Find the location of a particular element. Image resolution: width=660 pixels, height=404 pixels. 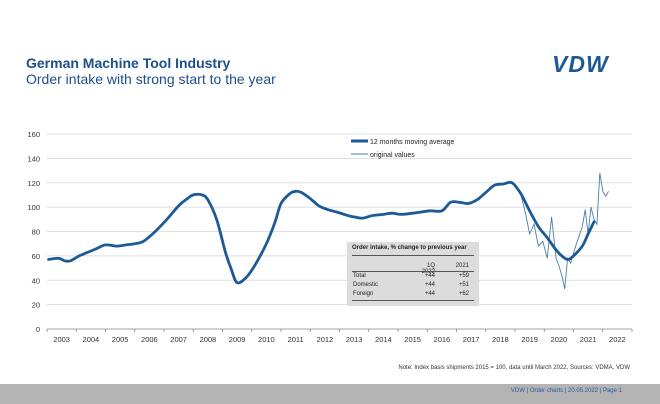

x-tick-label: 2003 is located at coordinates (61, 339).